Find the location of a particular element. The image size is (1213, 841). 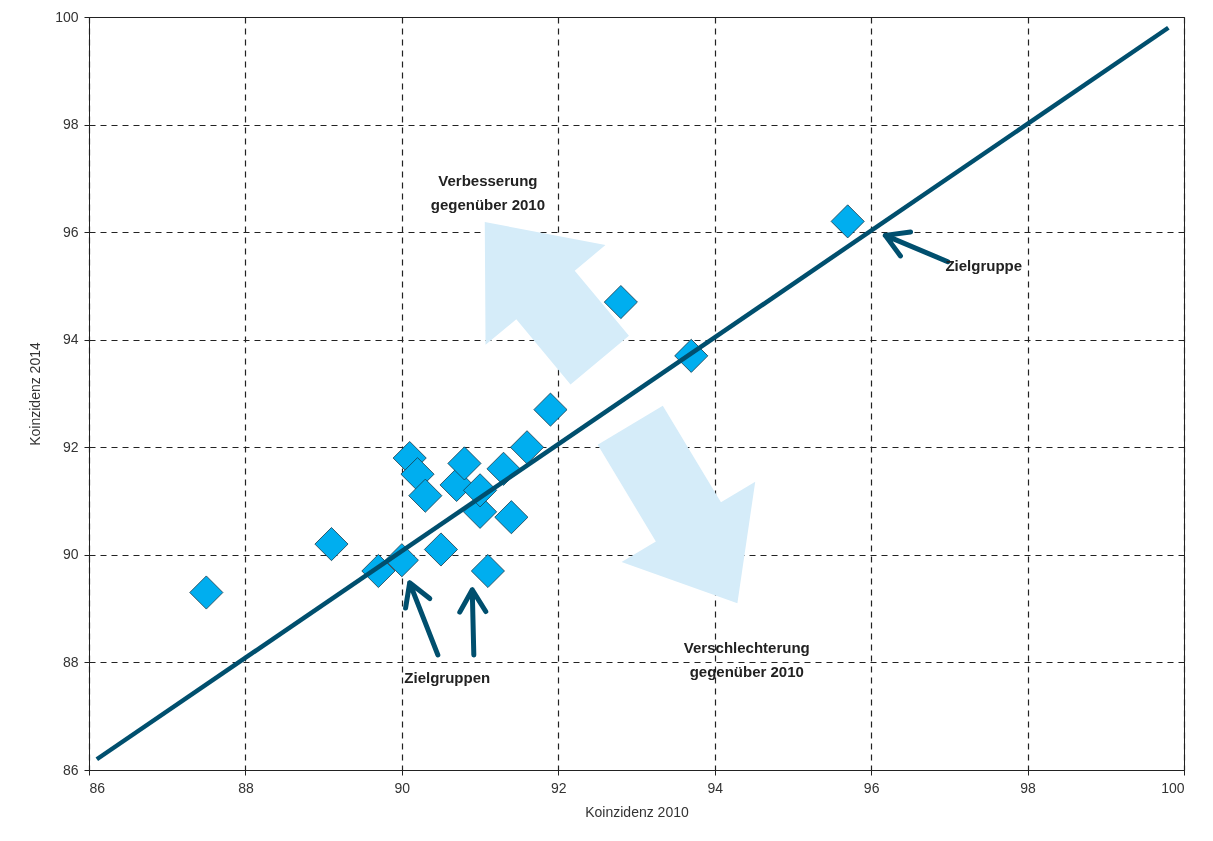

x-tick-label: 94 is located at coordinates (715, 787).